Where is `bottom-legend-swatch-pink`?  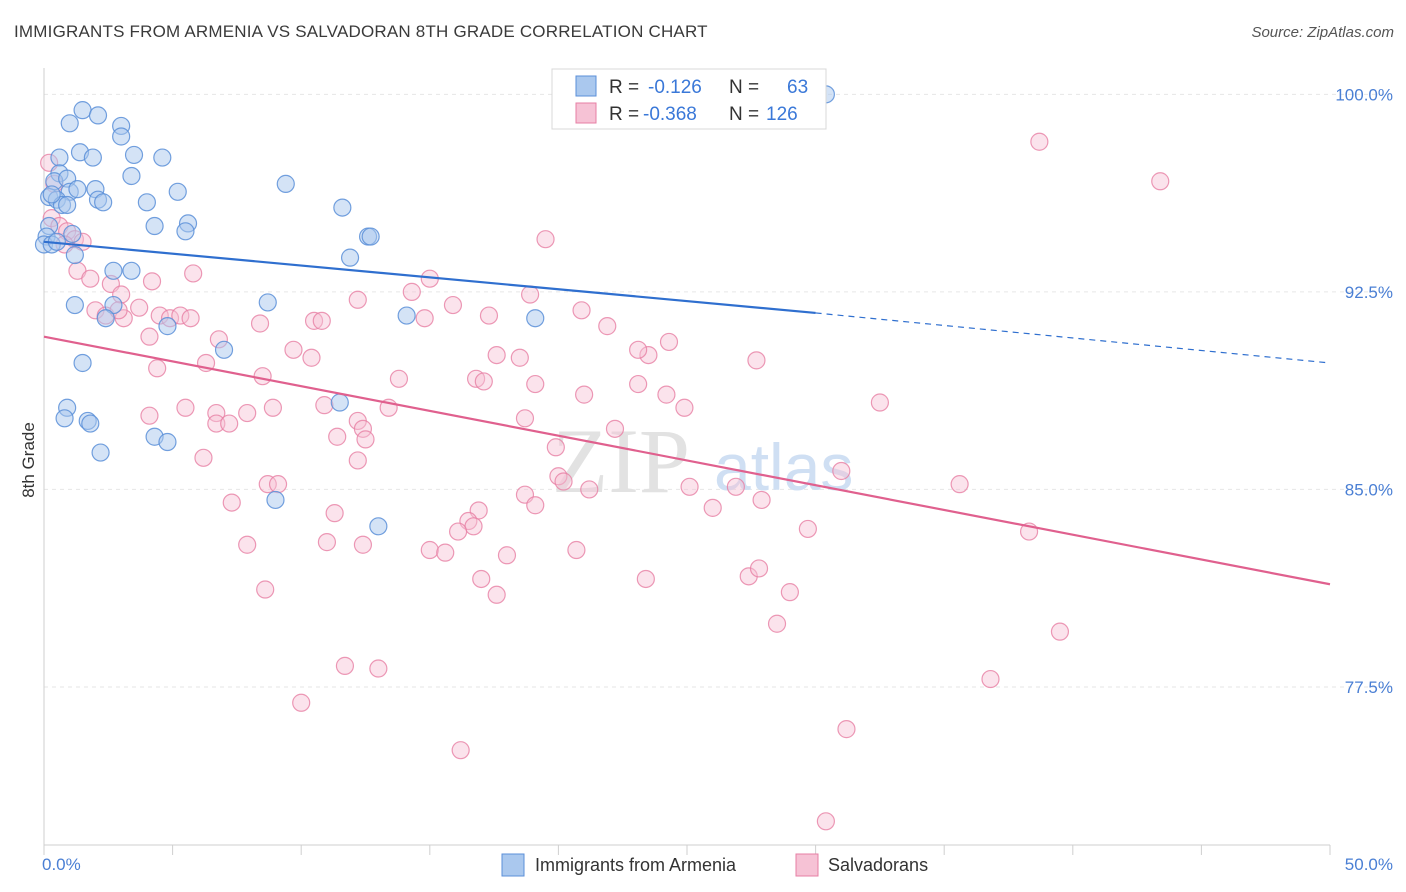
bottom-legend-swatch-pink is located at coordinates (807, 865).